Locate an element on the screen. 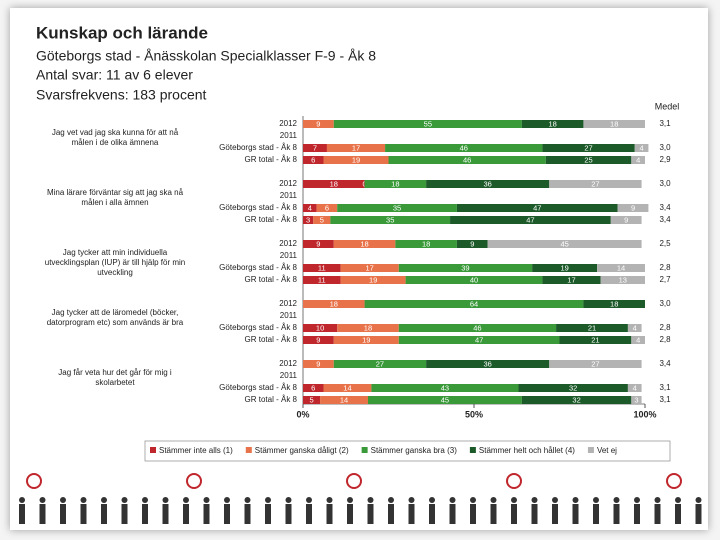  value-label: 14 is located at coordinates (621, 267).